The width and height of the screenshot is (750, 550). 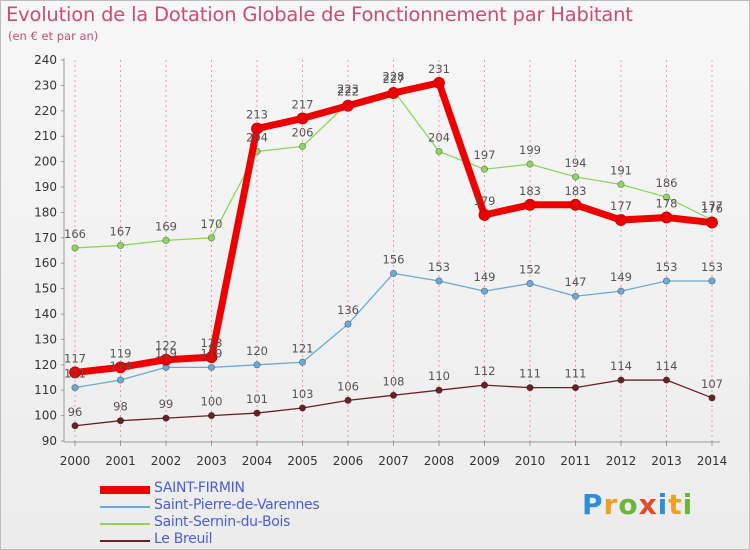 I want to click on data-label: 99, so click(x=166, y=404).